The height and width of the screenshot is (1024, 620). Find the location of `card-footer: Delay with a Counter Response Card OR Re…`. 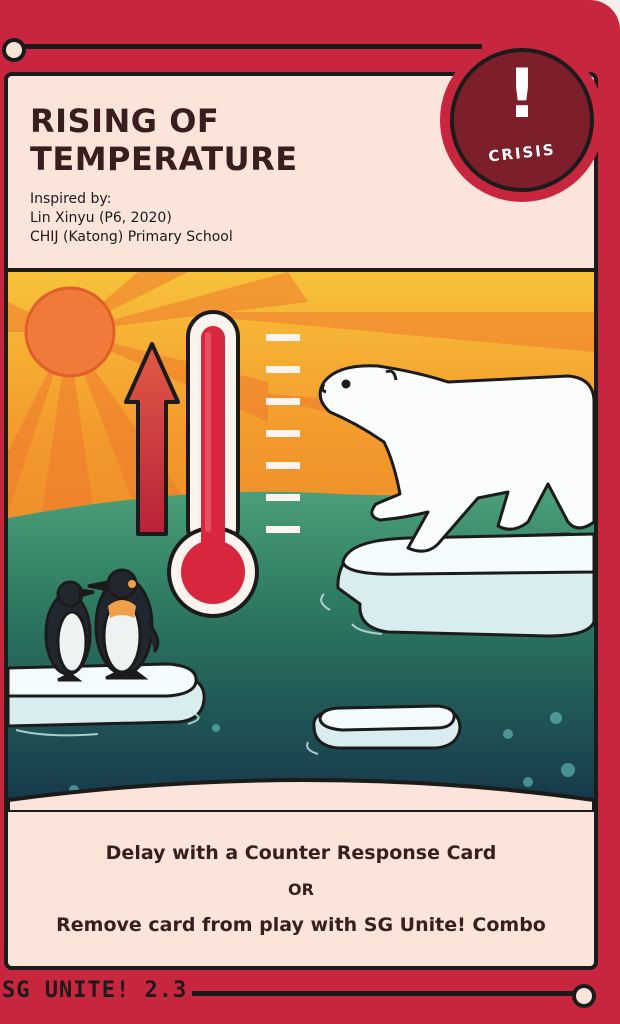

card-footer: Delay with a Counter Response Card OR Re… is located at coordinates (301, 889).